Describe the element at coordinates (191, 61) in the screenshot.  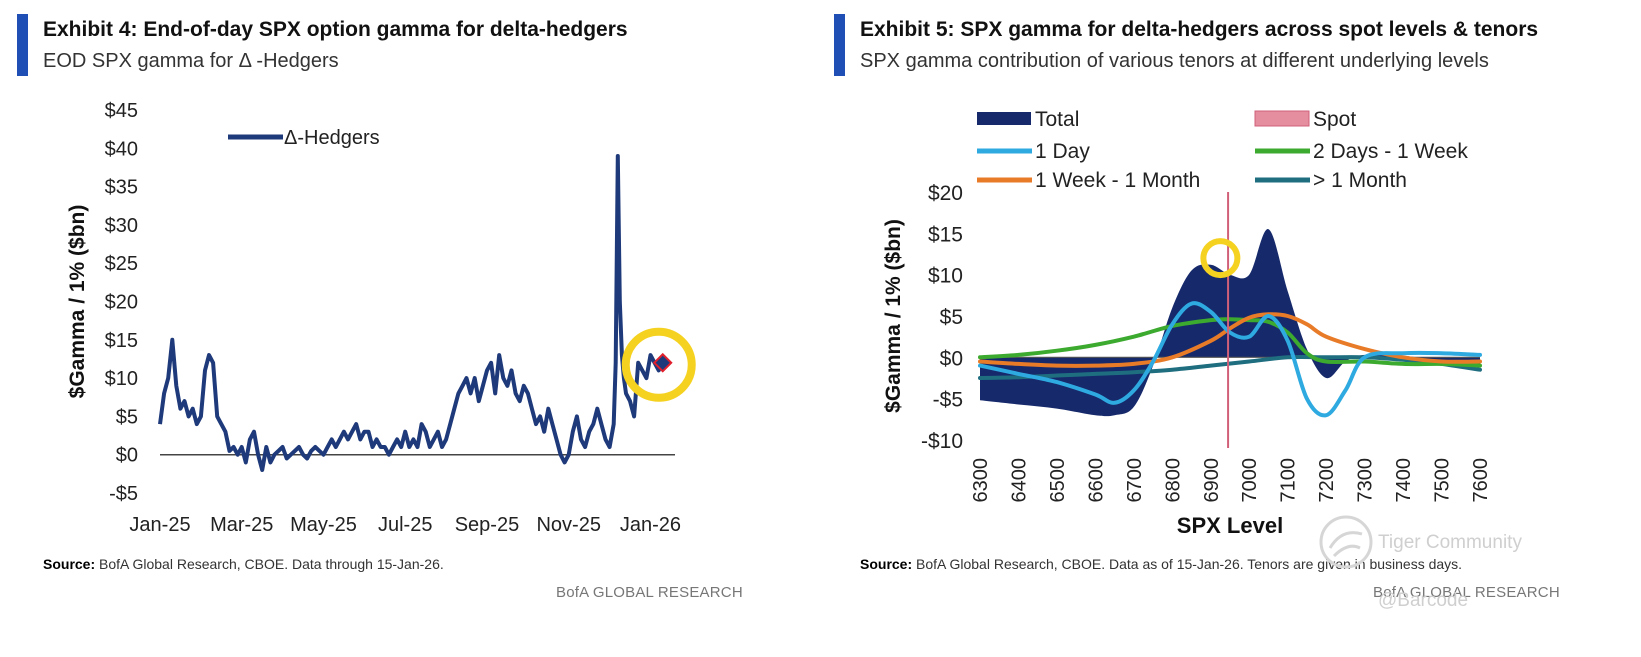
I see `exhibit-4-subtitle: EOD SPX gamma for Δ -Hedgers` at that location.